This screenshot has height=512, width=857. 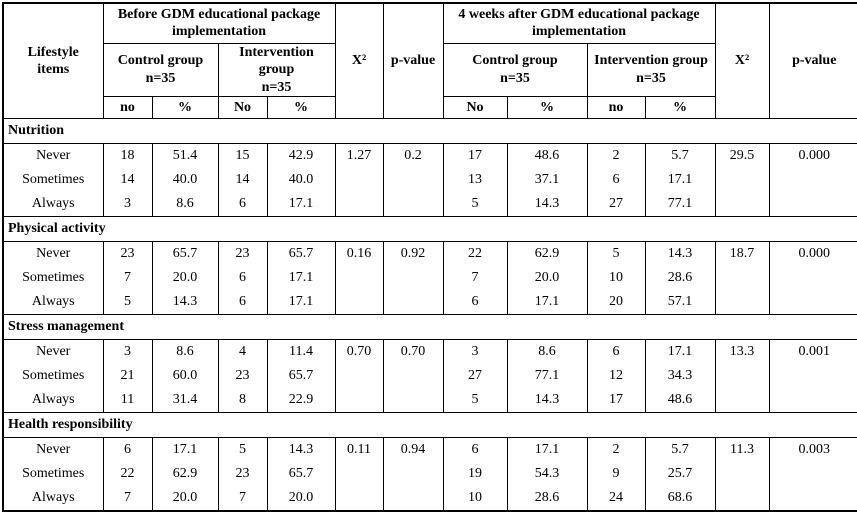 I want to click on value-cell: 60.0, so click(x=185, y=376).